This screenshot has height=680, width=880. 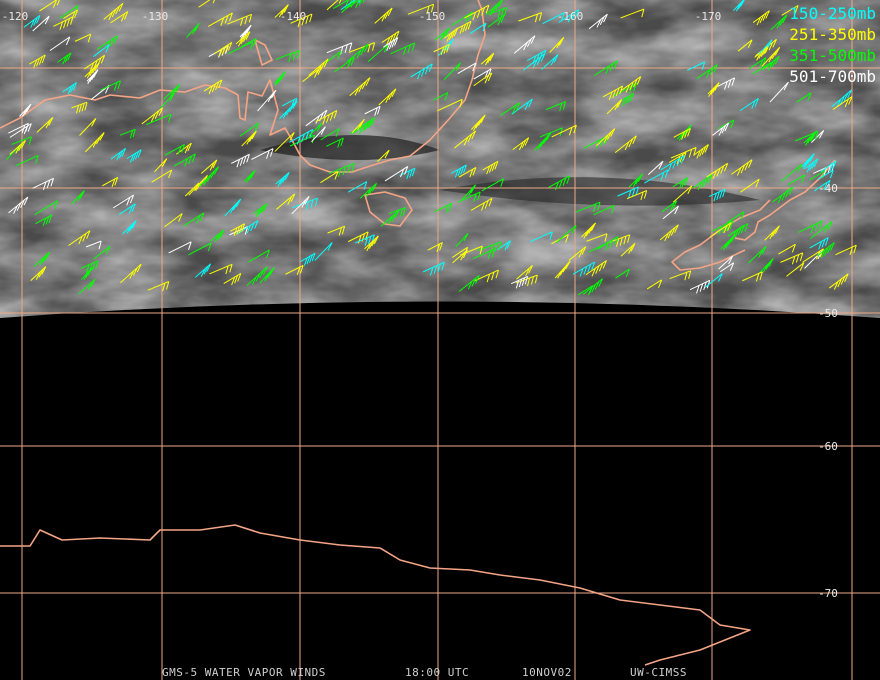 What do you see at coordinates (832, 13) in the screenshot?
I see `legend-entry: 150-250mb` at bounding box center [832, 13].